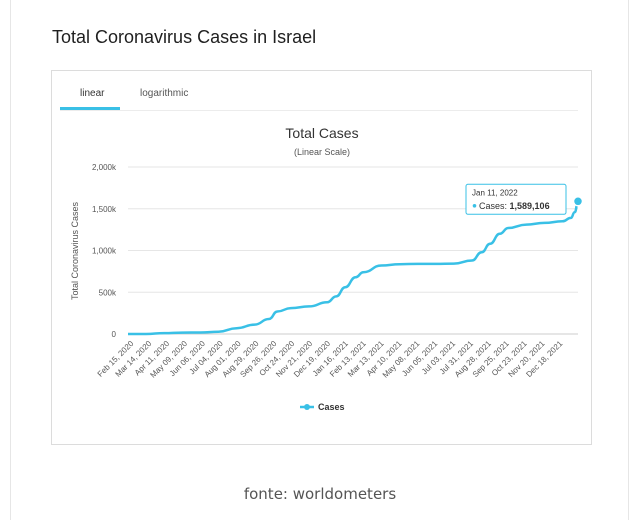 This screenshot has width=640, height=520. What do you see at coordinates (307, 407) in the screenshot?
I see `legend-marker-cases` at bounding box center [307, 407].